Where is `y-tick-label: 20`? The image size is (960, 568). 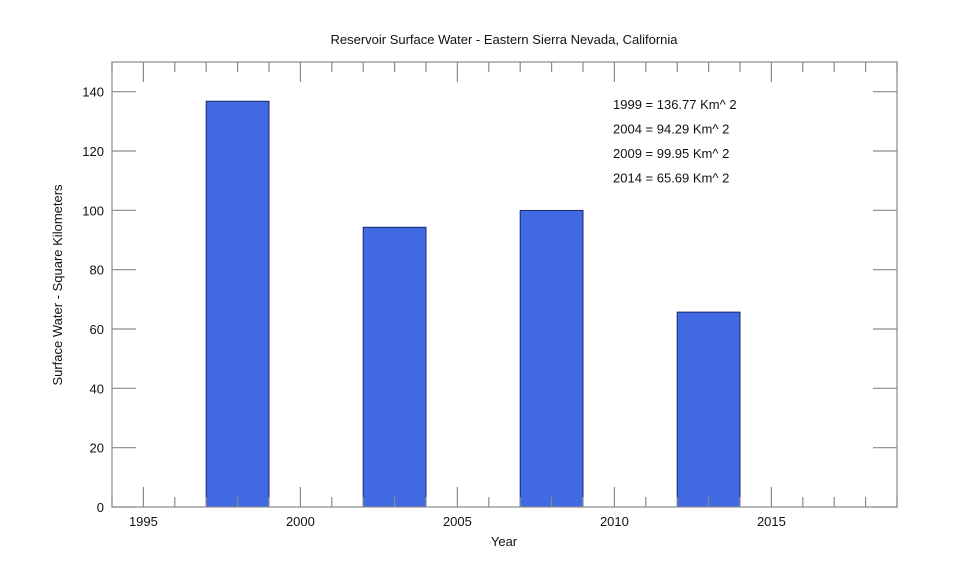
y-tick-label: 20 is located at coordinates (97, 448).